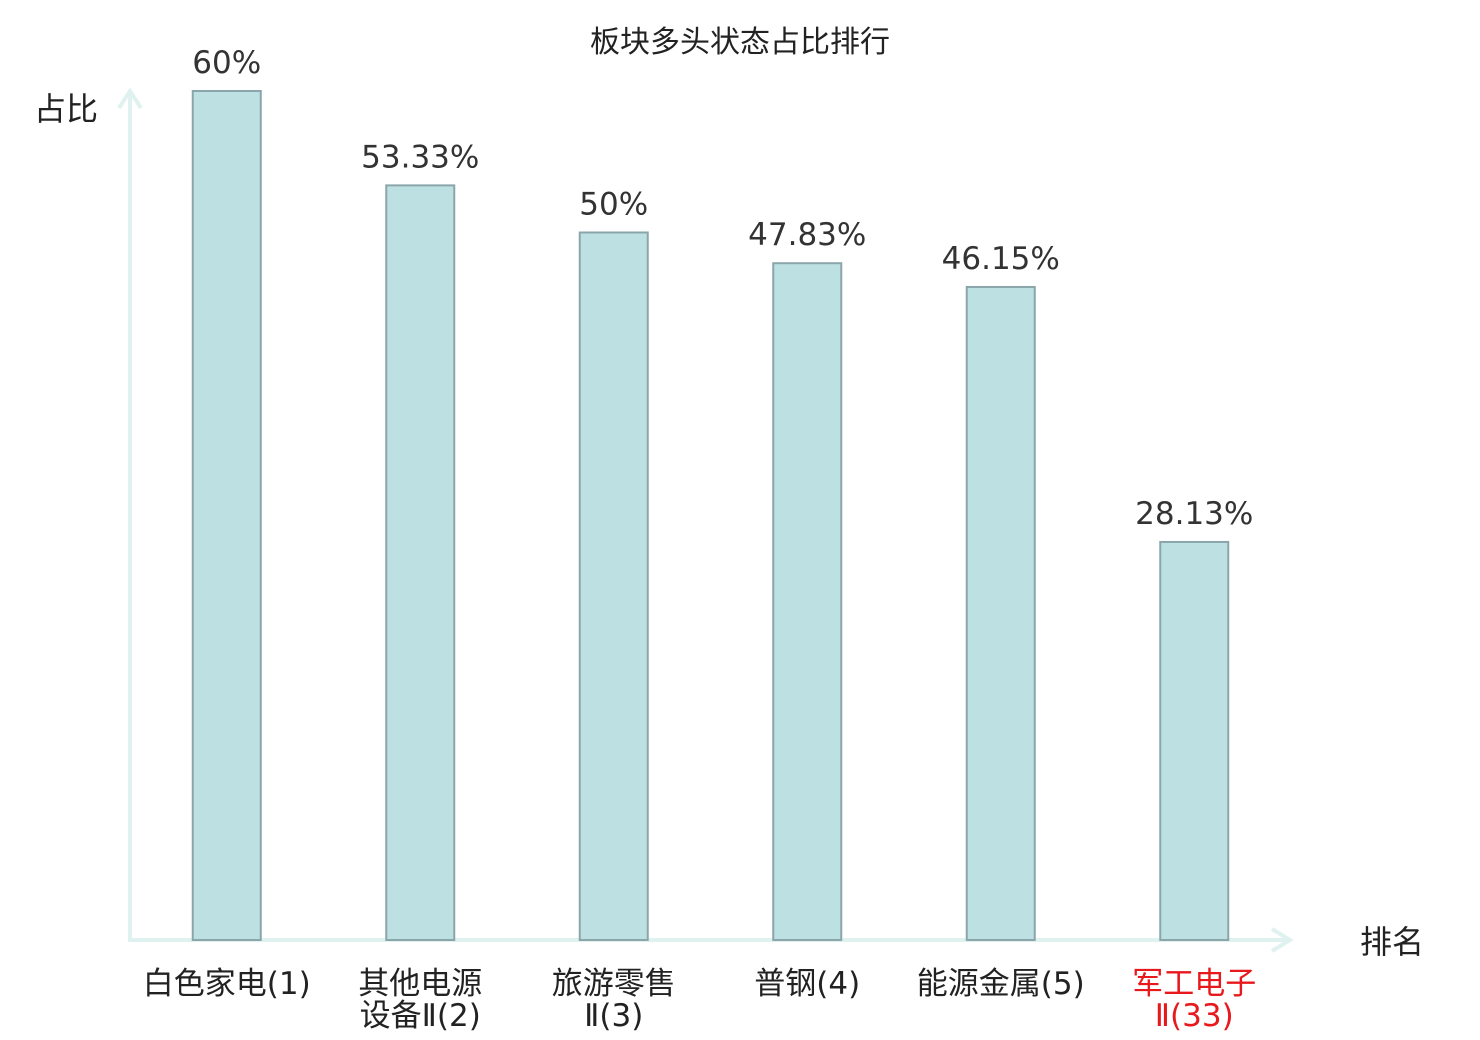 The image size is (1480, 1040). Describe the element at coordinates (614, 984) in the screenshot. I see `category-label-3-line-1: 旅游零售` at that location.